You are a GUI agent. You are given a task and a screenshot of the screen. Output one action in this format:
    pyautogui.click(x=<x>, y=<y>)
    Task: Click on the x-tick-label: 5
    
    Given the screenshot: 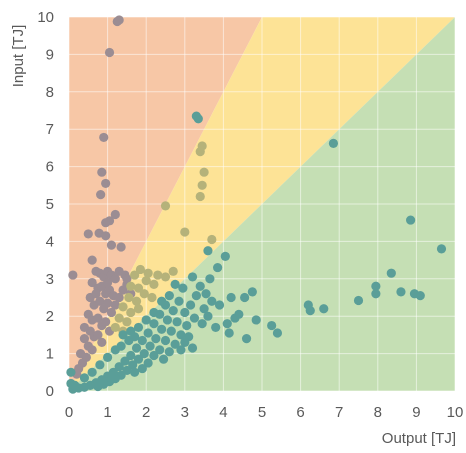 What is the action you would take?
    pyautogui.click(x=262, y=412)
    